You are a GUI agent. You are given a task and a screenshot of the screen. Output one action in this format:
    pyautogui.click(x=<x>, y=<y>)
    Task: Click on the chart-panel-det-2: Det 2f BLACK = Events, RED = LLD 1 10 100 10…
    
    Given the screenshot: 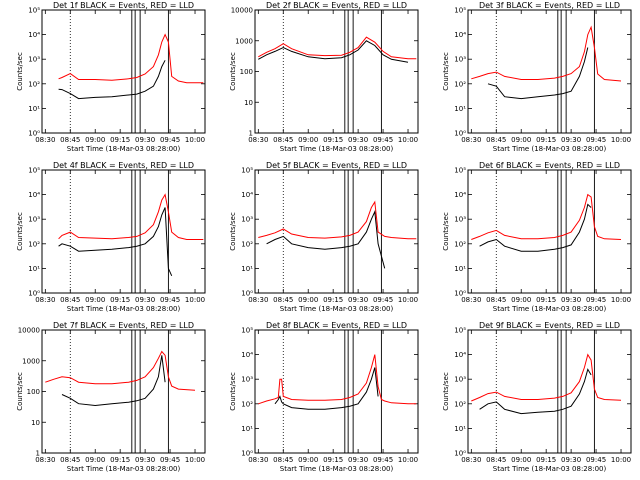 What is the action you would take?
    pyautogui.click(x=319, y=80)
    